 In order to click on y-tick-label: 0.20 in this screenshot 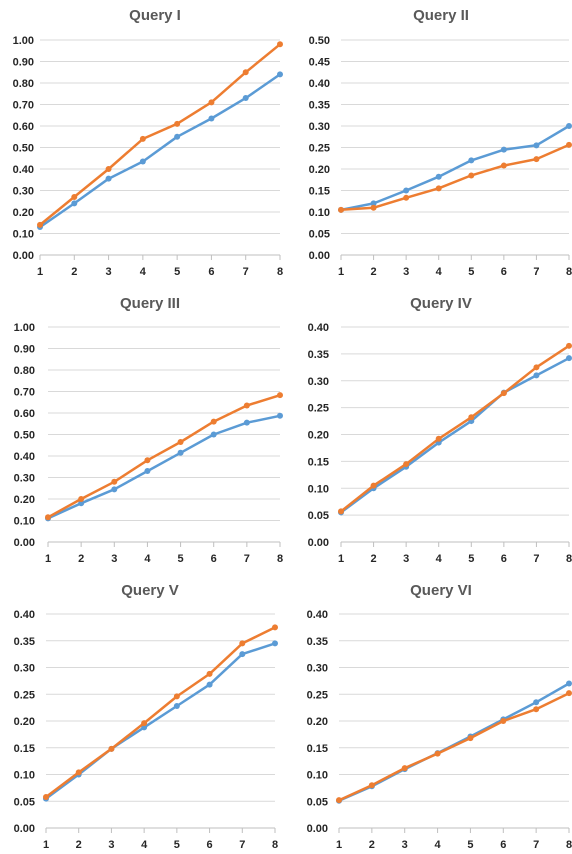, I will do `click(317, 722)`.